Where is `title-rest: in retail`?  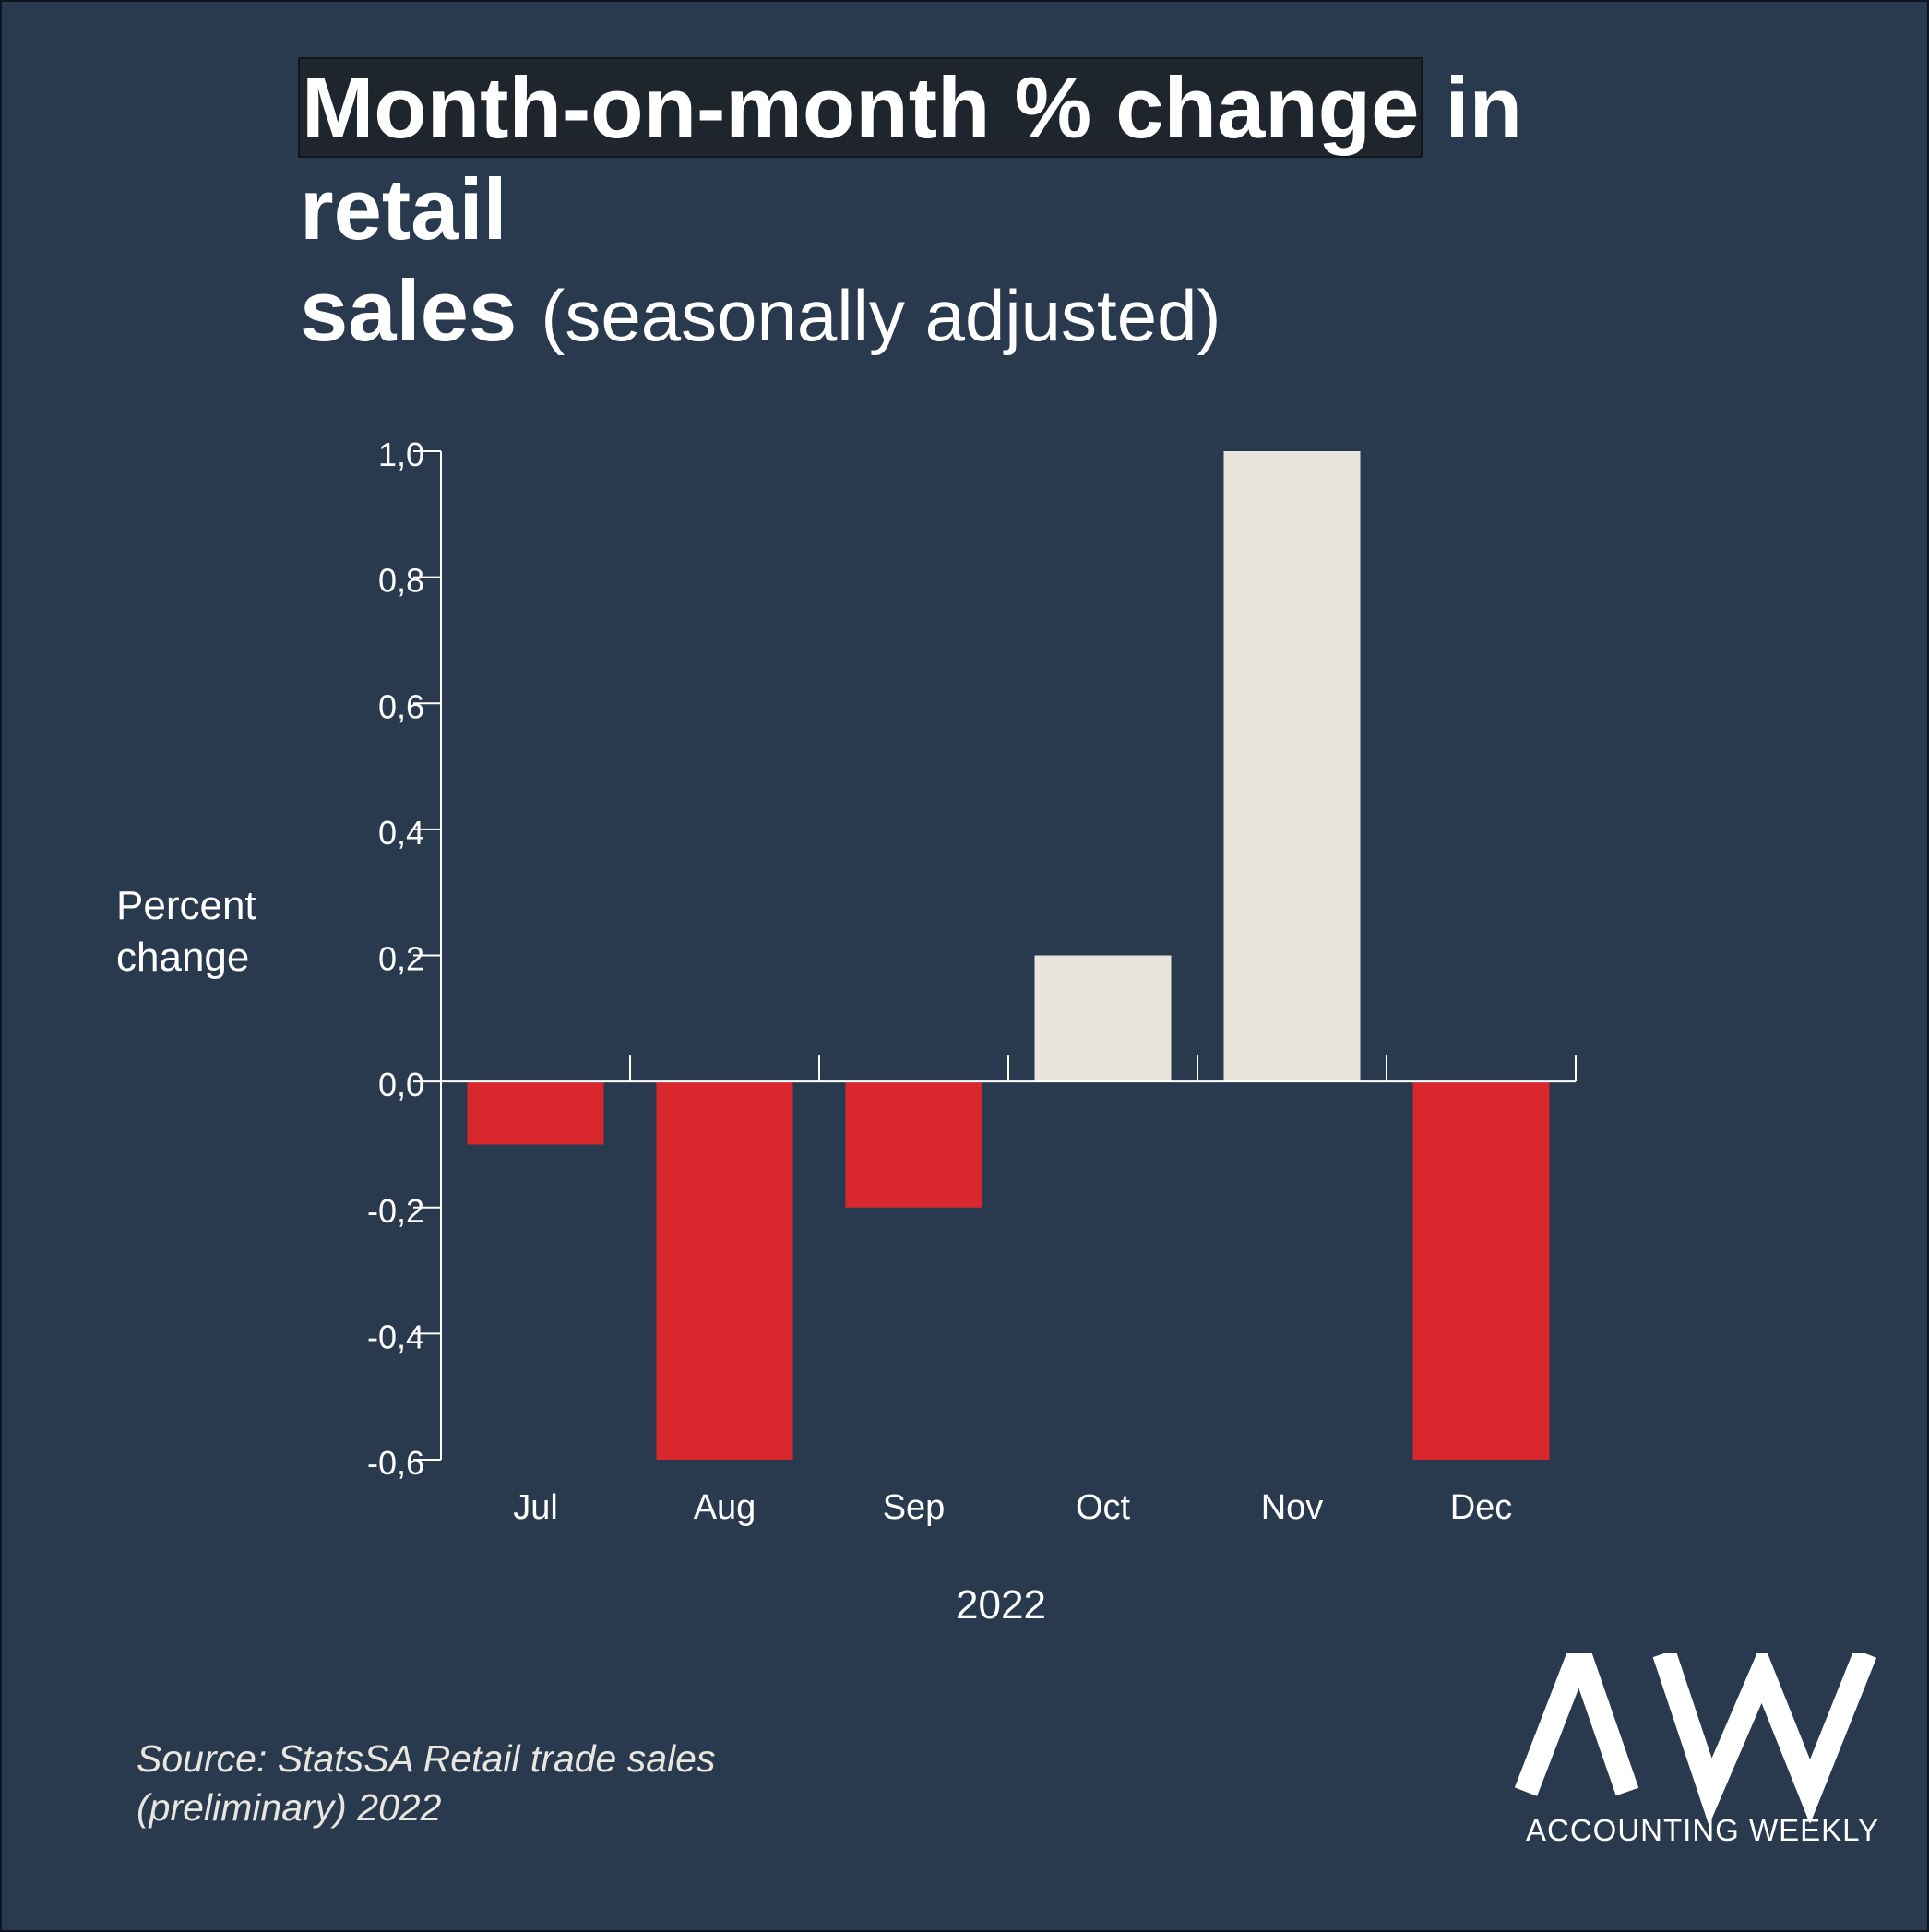
title-rest: in retail is located at coordinates (911, 158).